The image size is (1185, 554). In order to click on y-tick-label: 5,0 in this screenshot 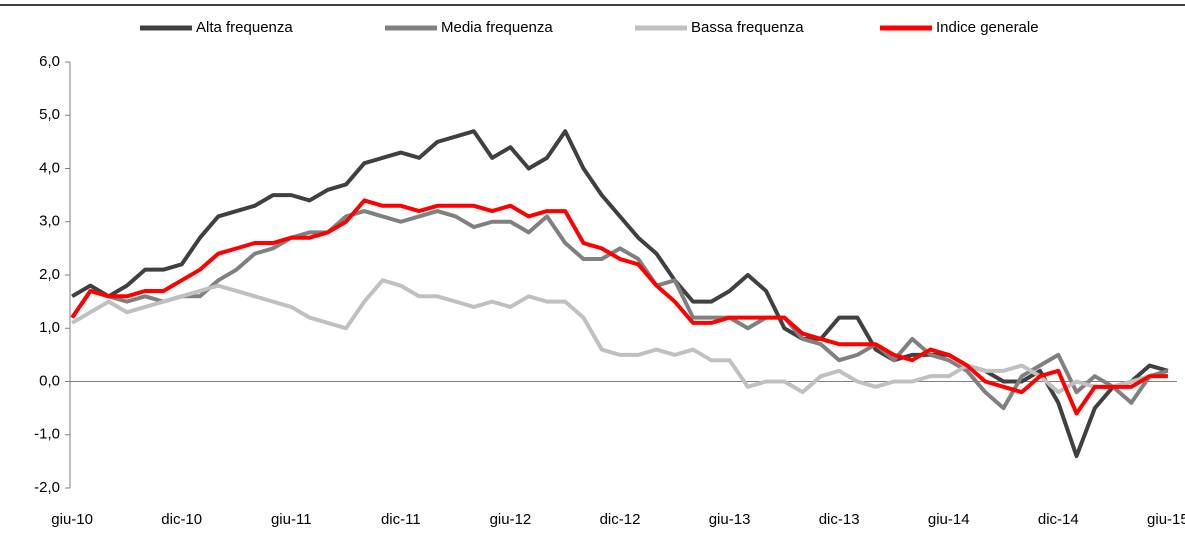, I will do `click(49, 114)`.